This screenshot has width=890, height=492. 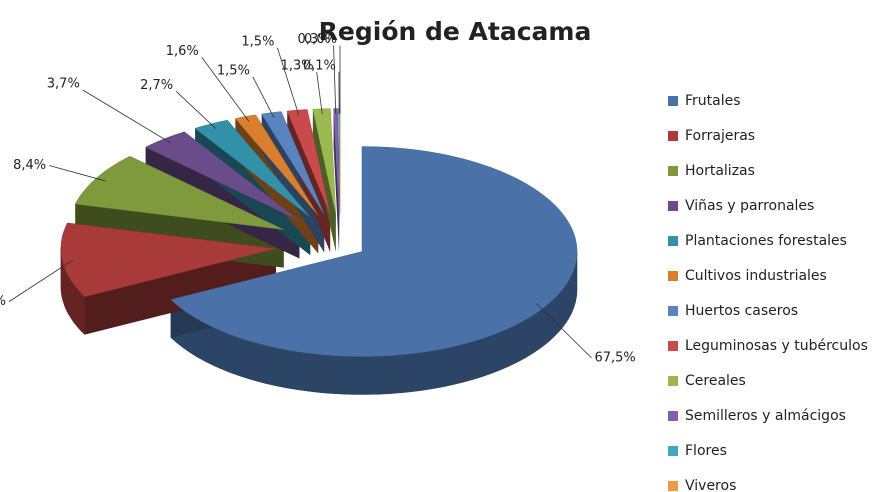 What do you see at coordinates (765, 416) in the screenshot?
I see `legend-label: Semilleros y almácigos` at bounding box center [765, 416].